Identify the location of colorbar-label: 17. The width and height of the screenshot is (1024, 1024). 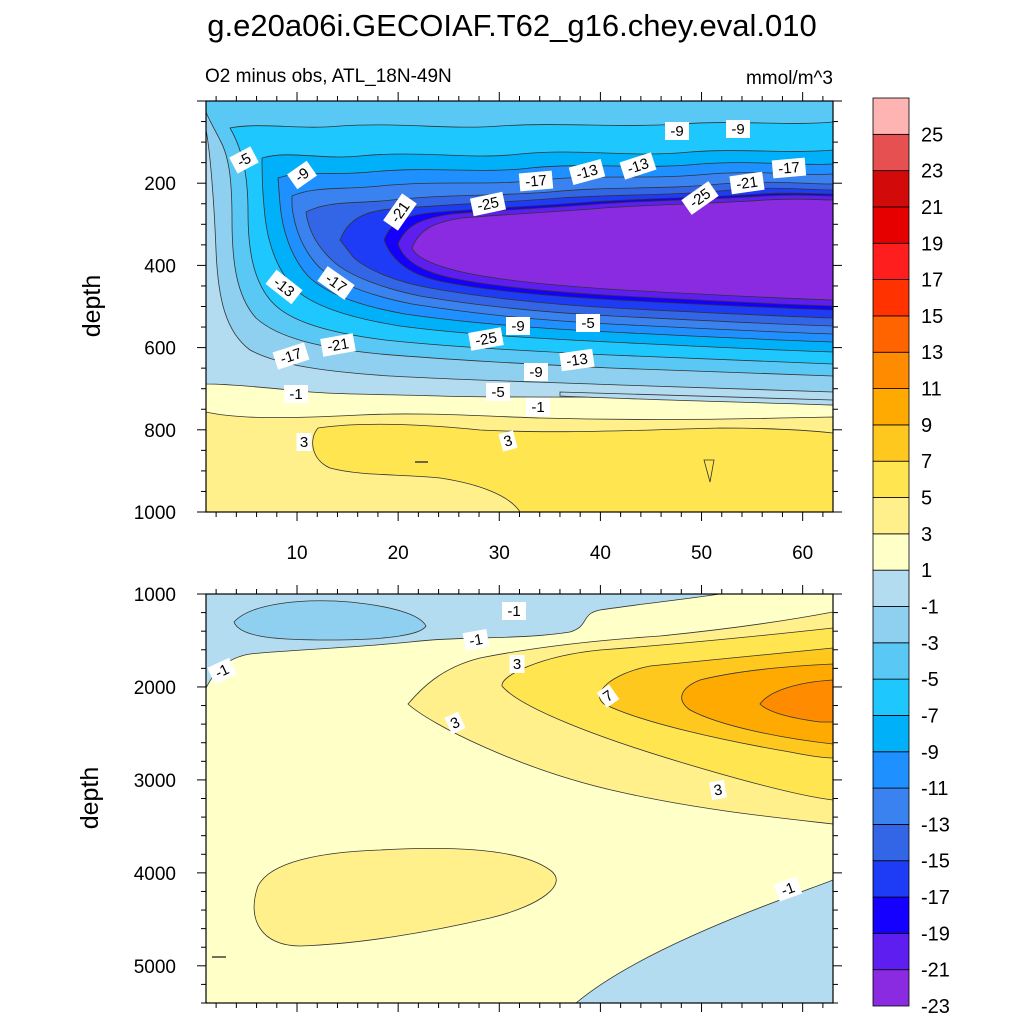
(932, 281).